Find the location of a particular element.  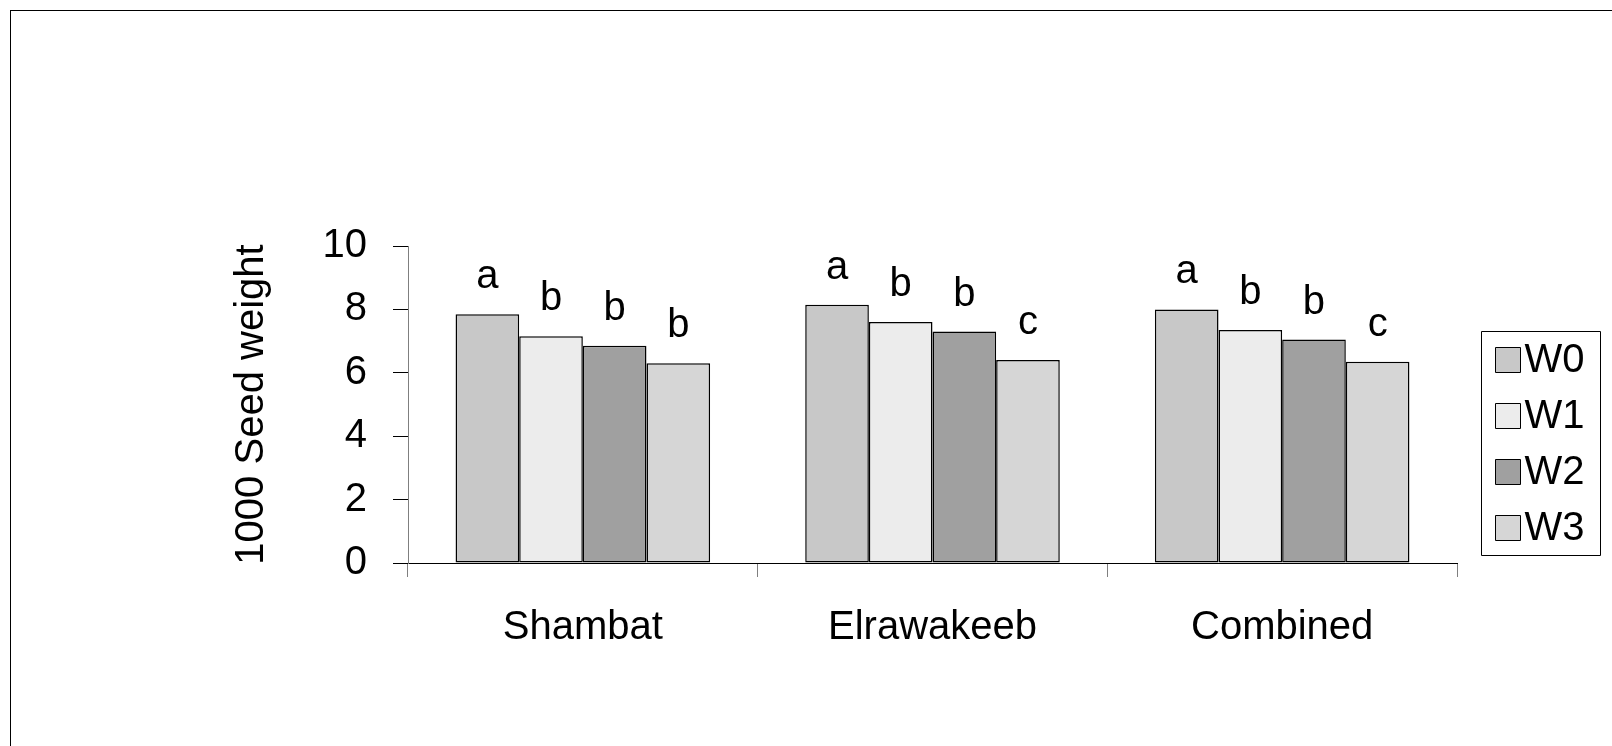

legend-label: W3 is located at coordinates (1554, 525).